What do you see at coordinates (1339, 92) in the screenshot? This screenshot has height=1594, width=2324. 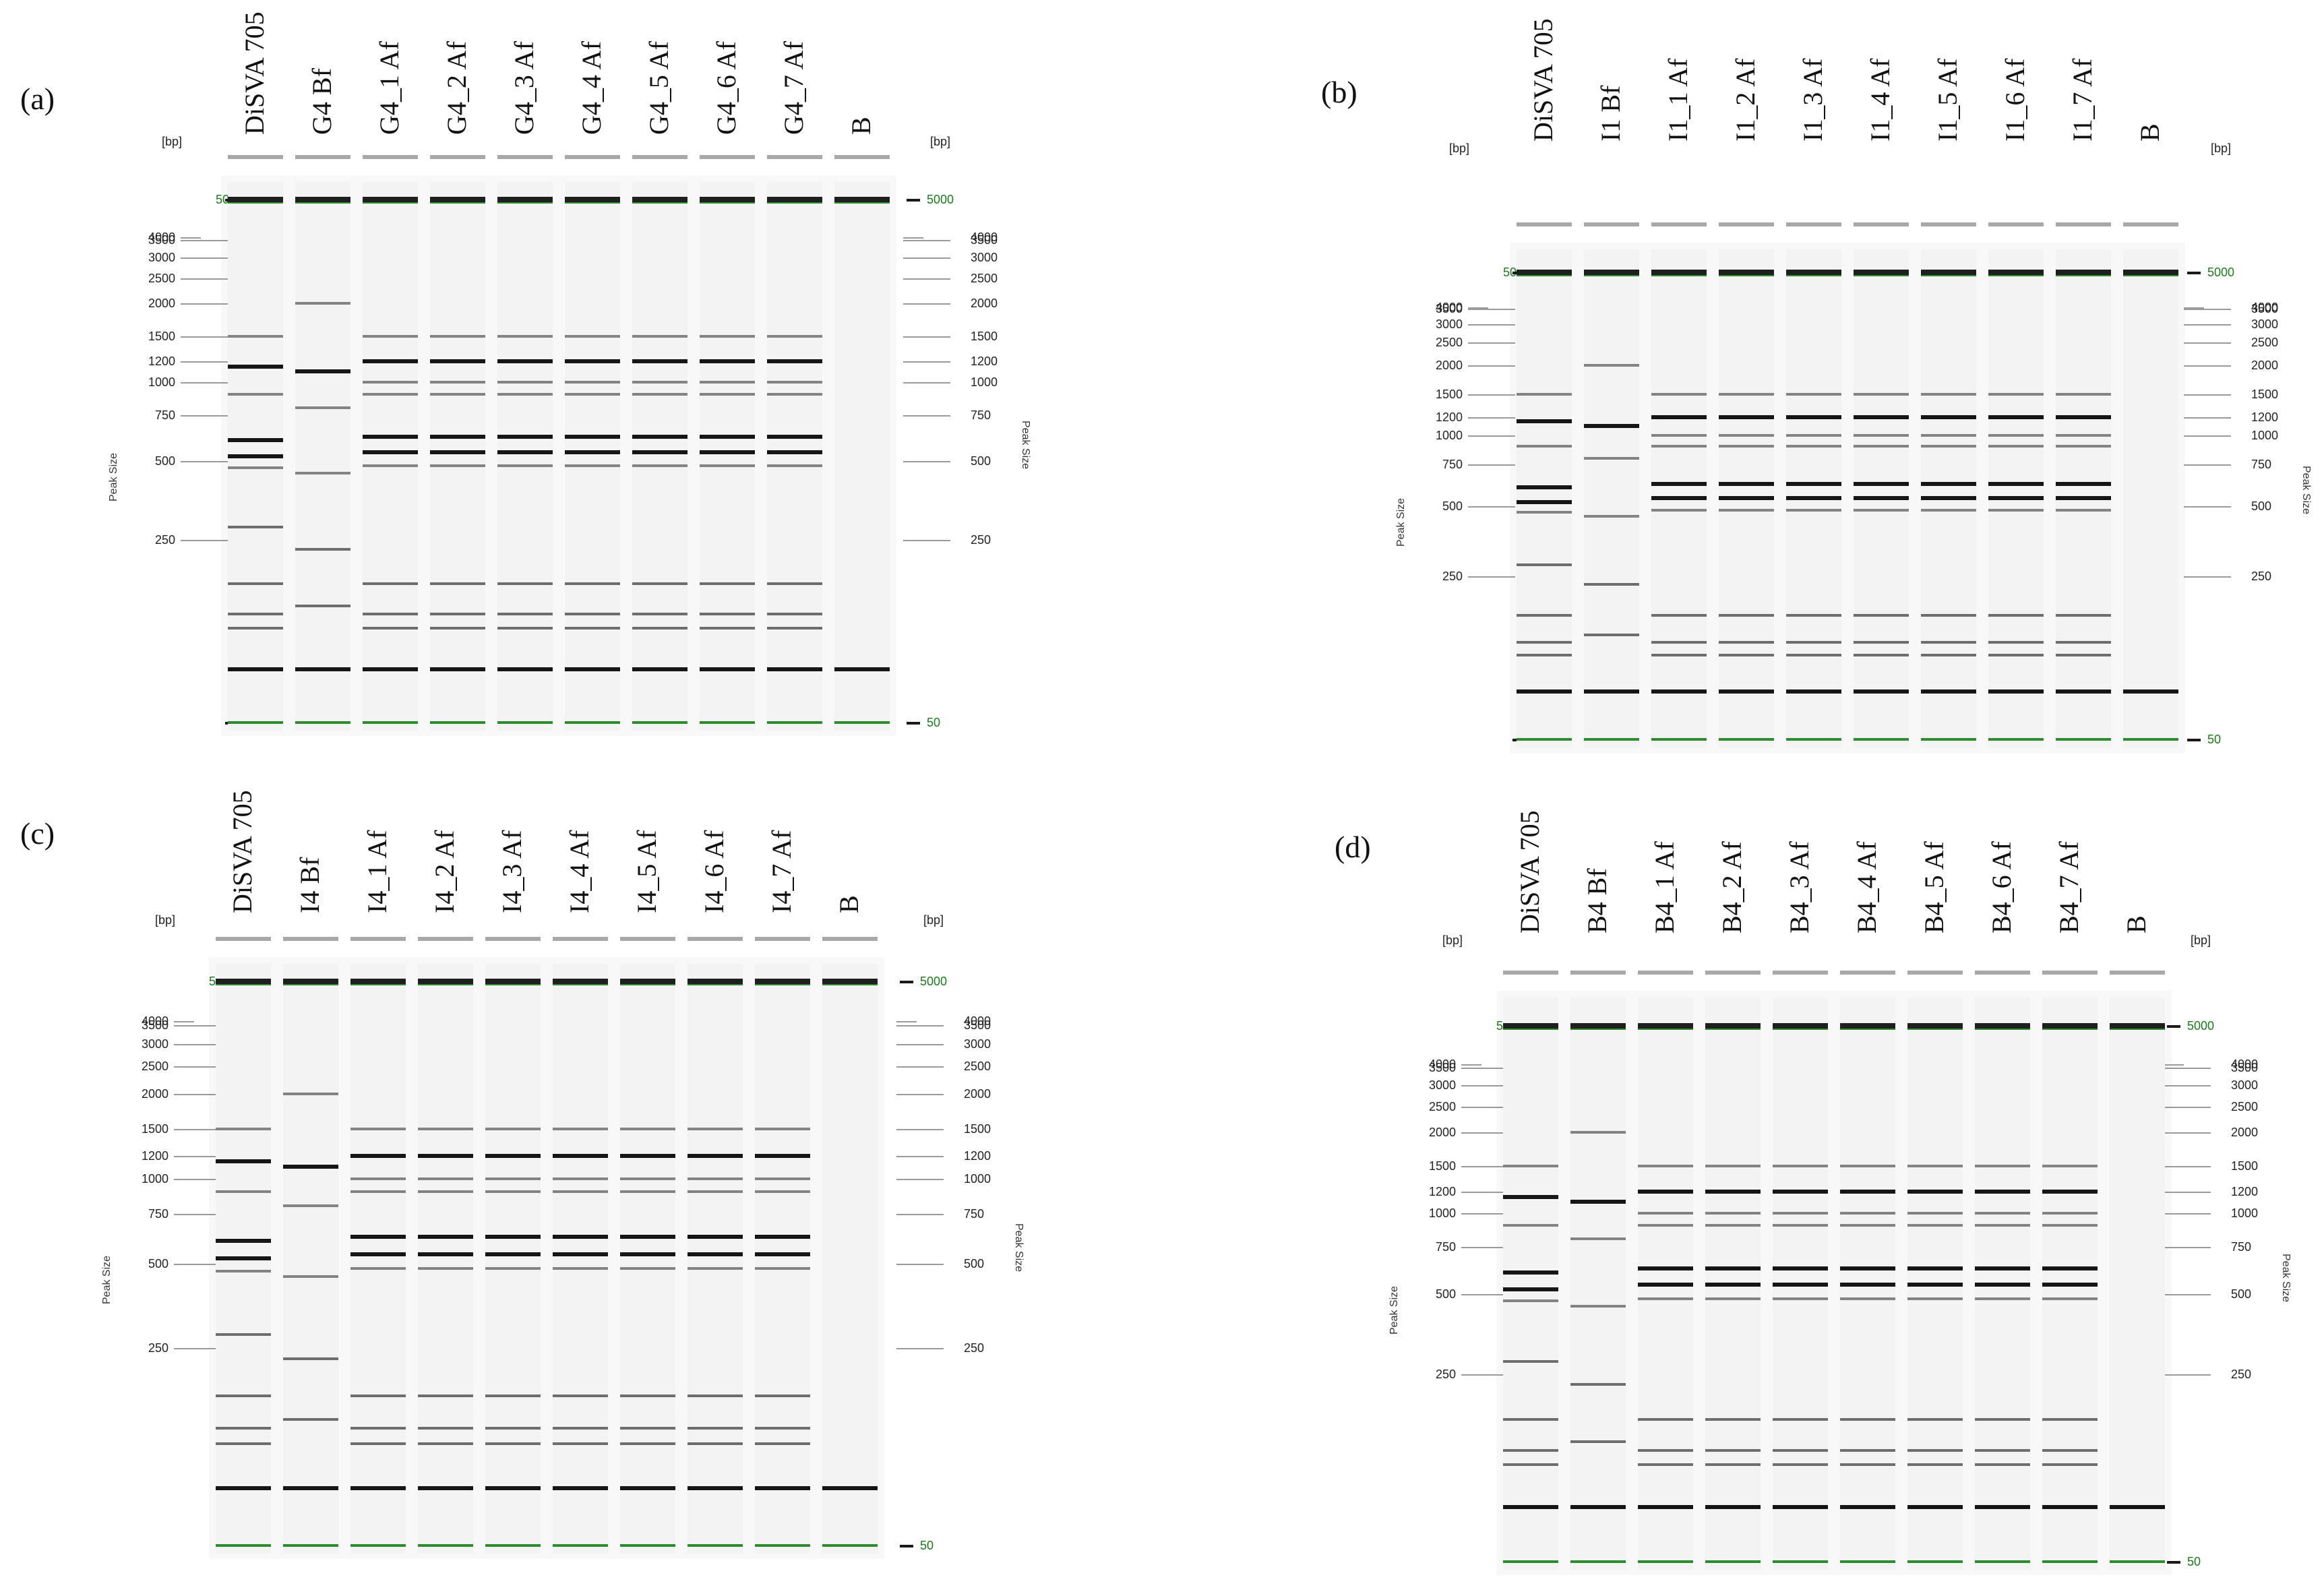 I see `panel-label: (b)` at bounding box center [1339, 92].